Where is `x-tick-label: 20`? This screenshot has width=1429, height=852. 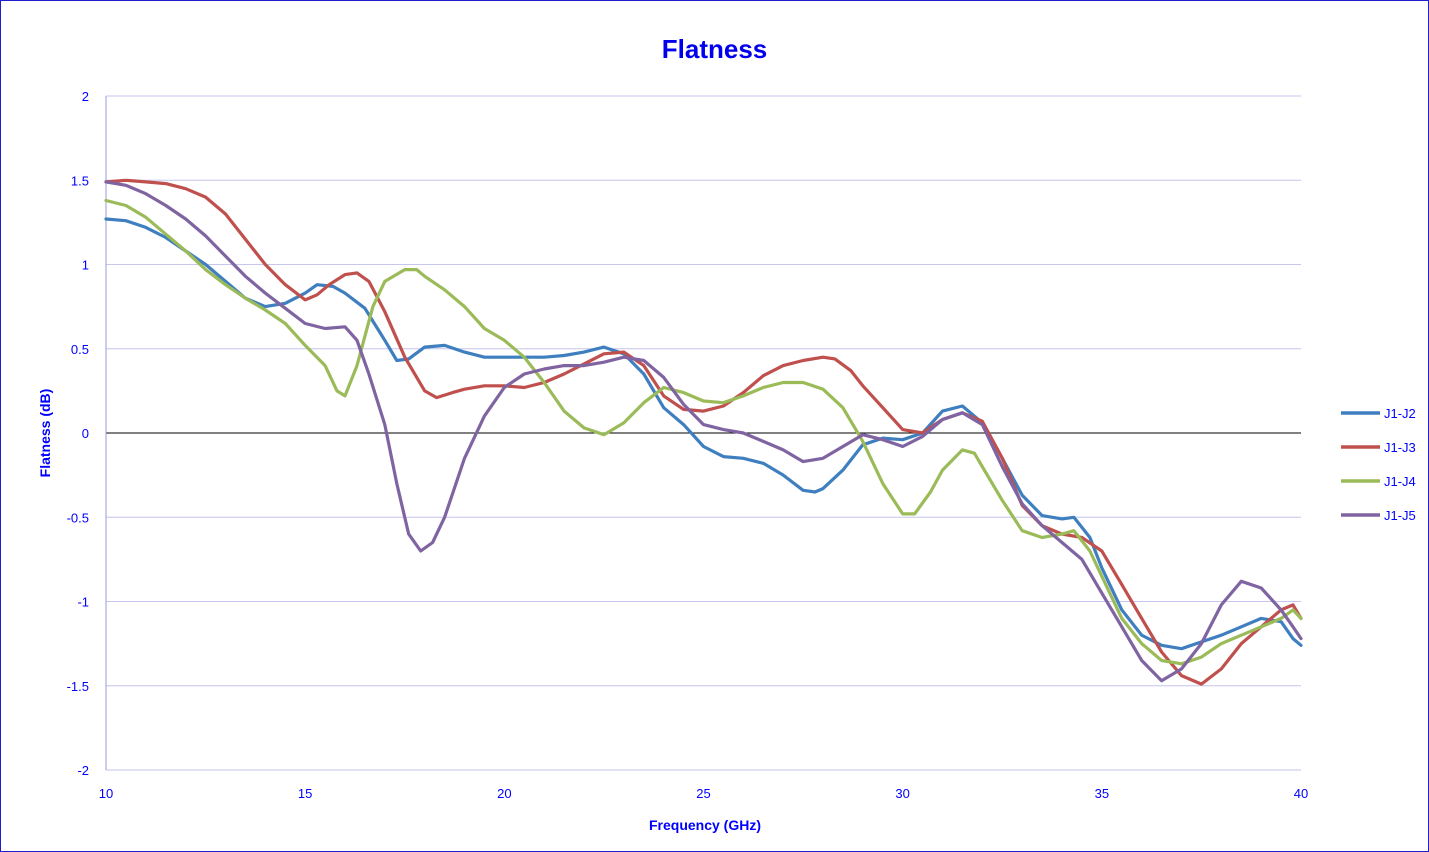 x-tick-label: 20 is located at coordinates (504, 793).